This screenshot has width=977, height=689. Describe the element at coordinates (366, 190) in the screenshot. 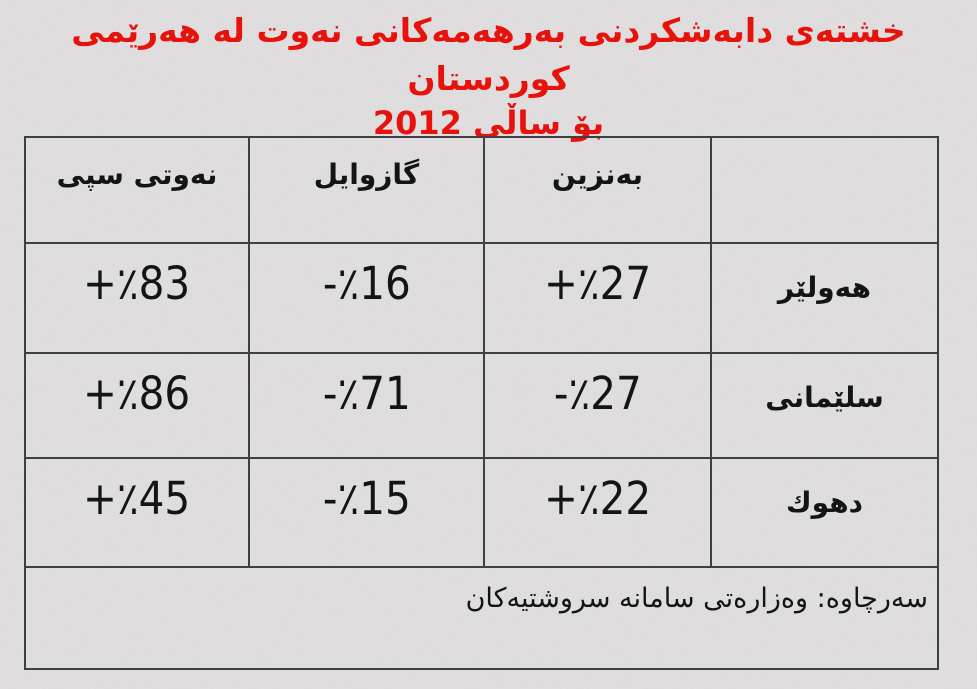

I see `header-gazoil: گازوایل` at that location.